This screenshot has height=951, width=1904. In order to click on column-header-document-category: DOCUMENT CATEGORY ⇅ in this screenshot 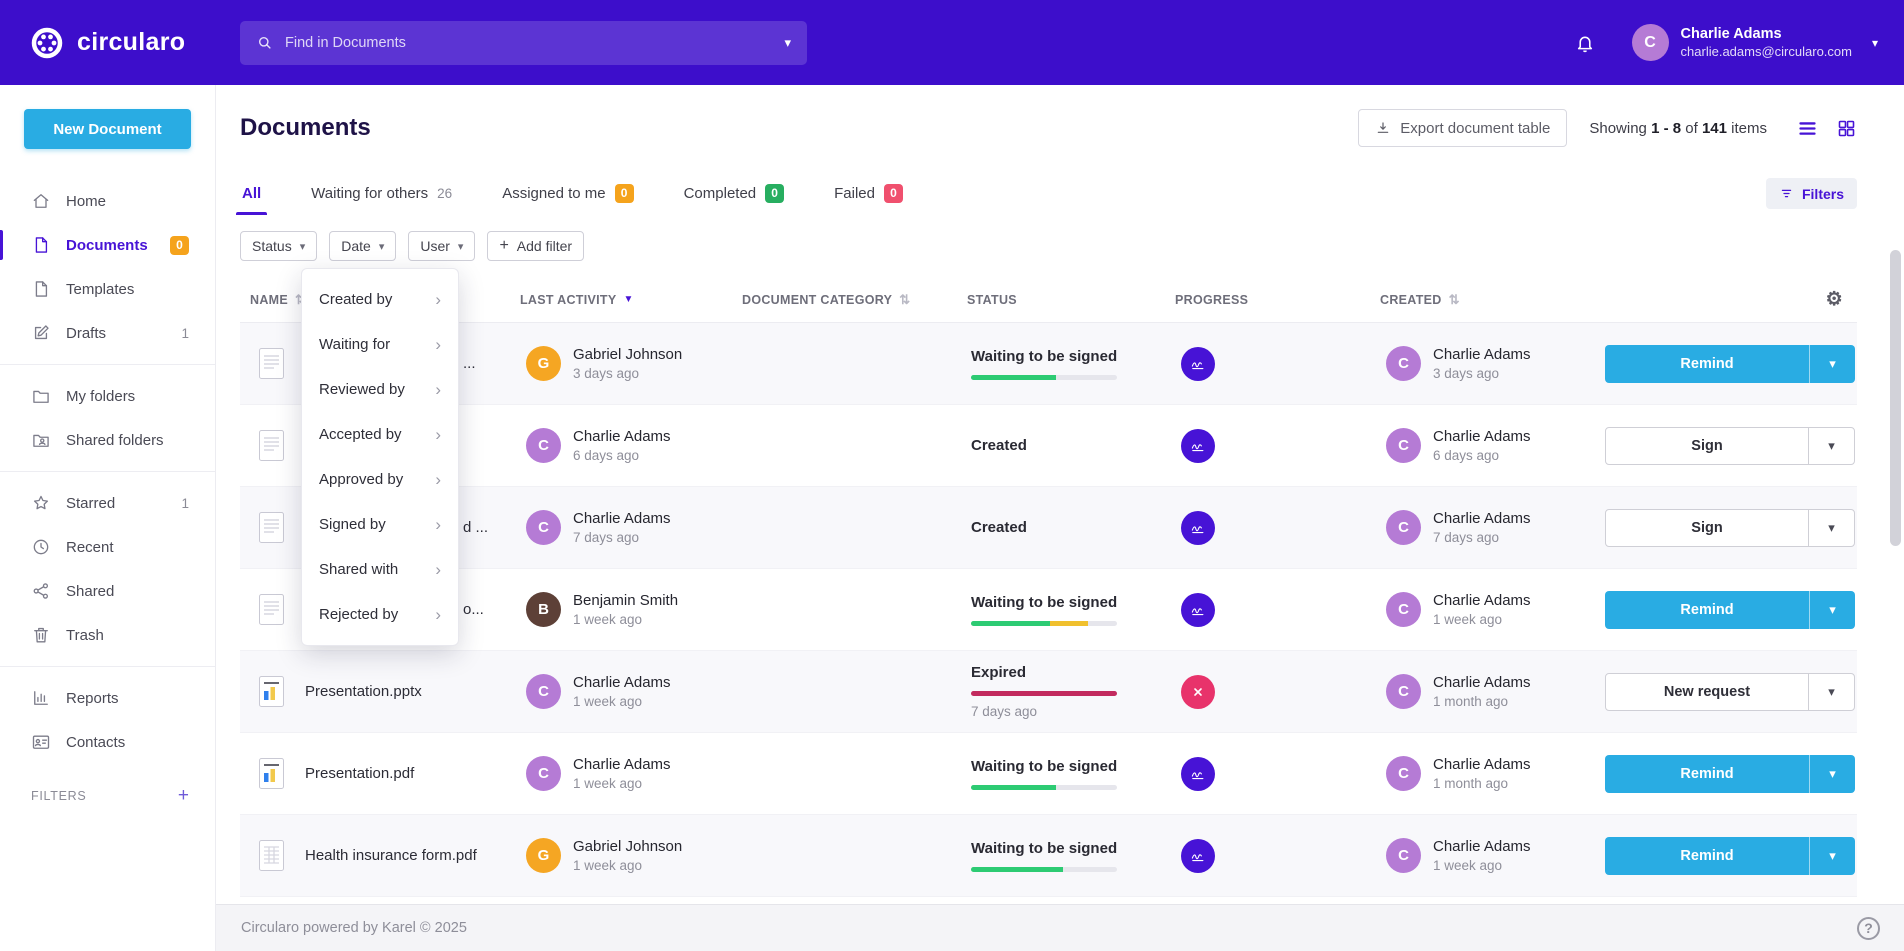, I will do `click(854, 300)`.